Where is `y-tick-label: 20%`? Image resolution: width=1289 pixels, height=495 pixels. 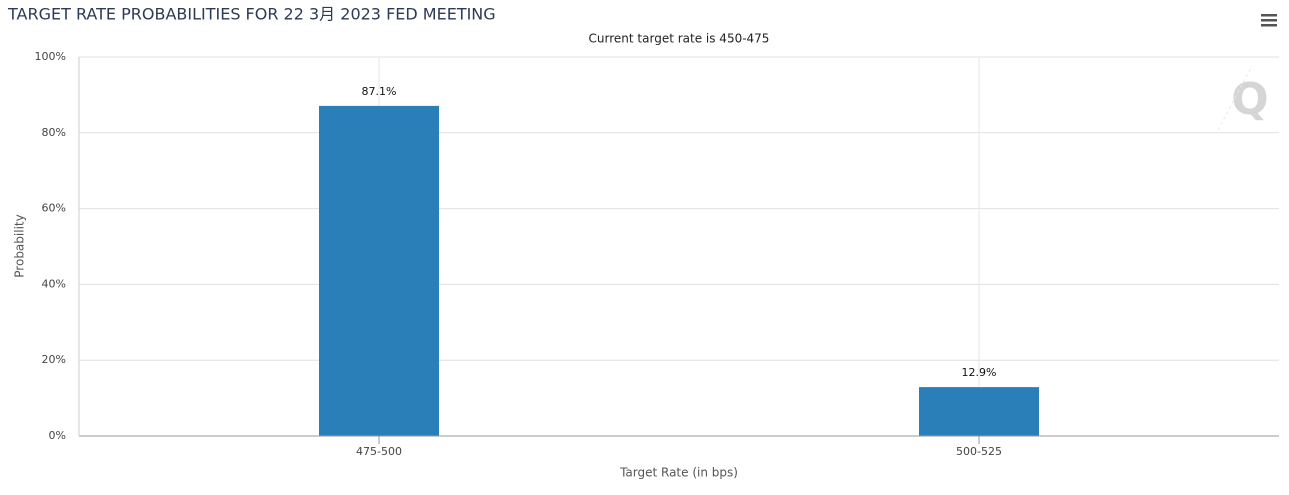
y-tick-label: 20% is located at coordinates (54, 359).